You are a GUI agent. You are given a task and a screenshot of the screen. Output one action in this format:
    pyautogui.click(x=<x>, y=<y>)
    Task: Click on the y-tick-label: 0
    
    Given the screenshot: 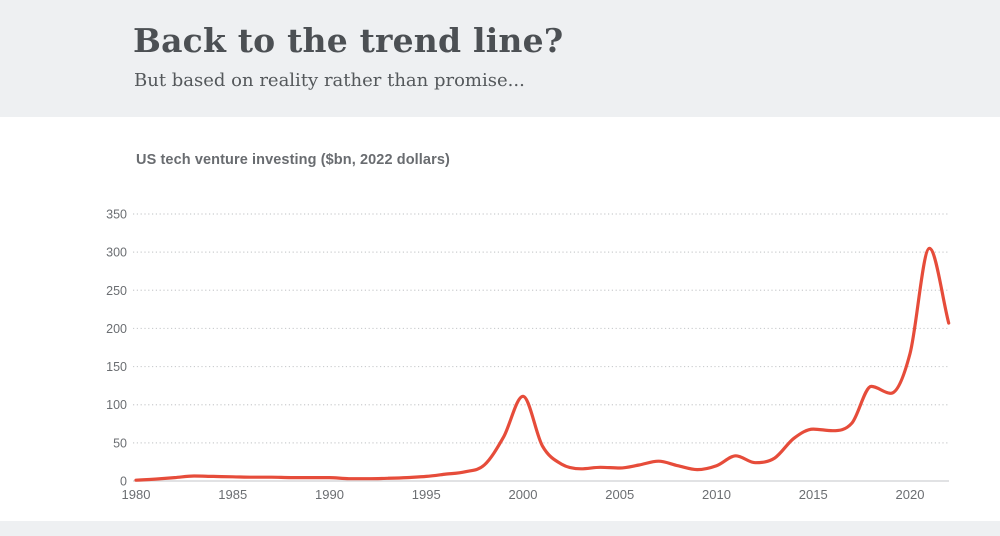 What is the action you would take?
    pyautogui.click(x=123, y=482)
    